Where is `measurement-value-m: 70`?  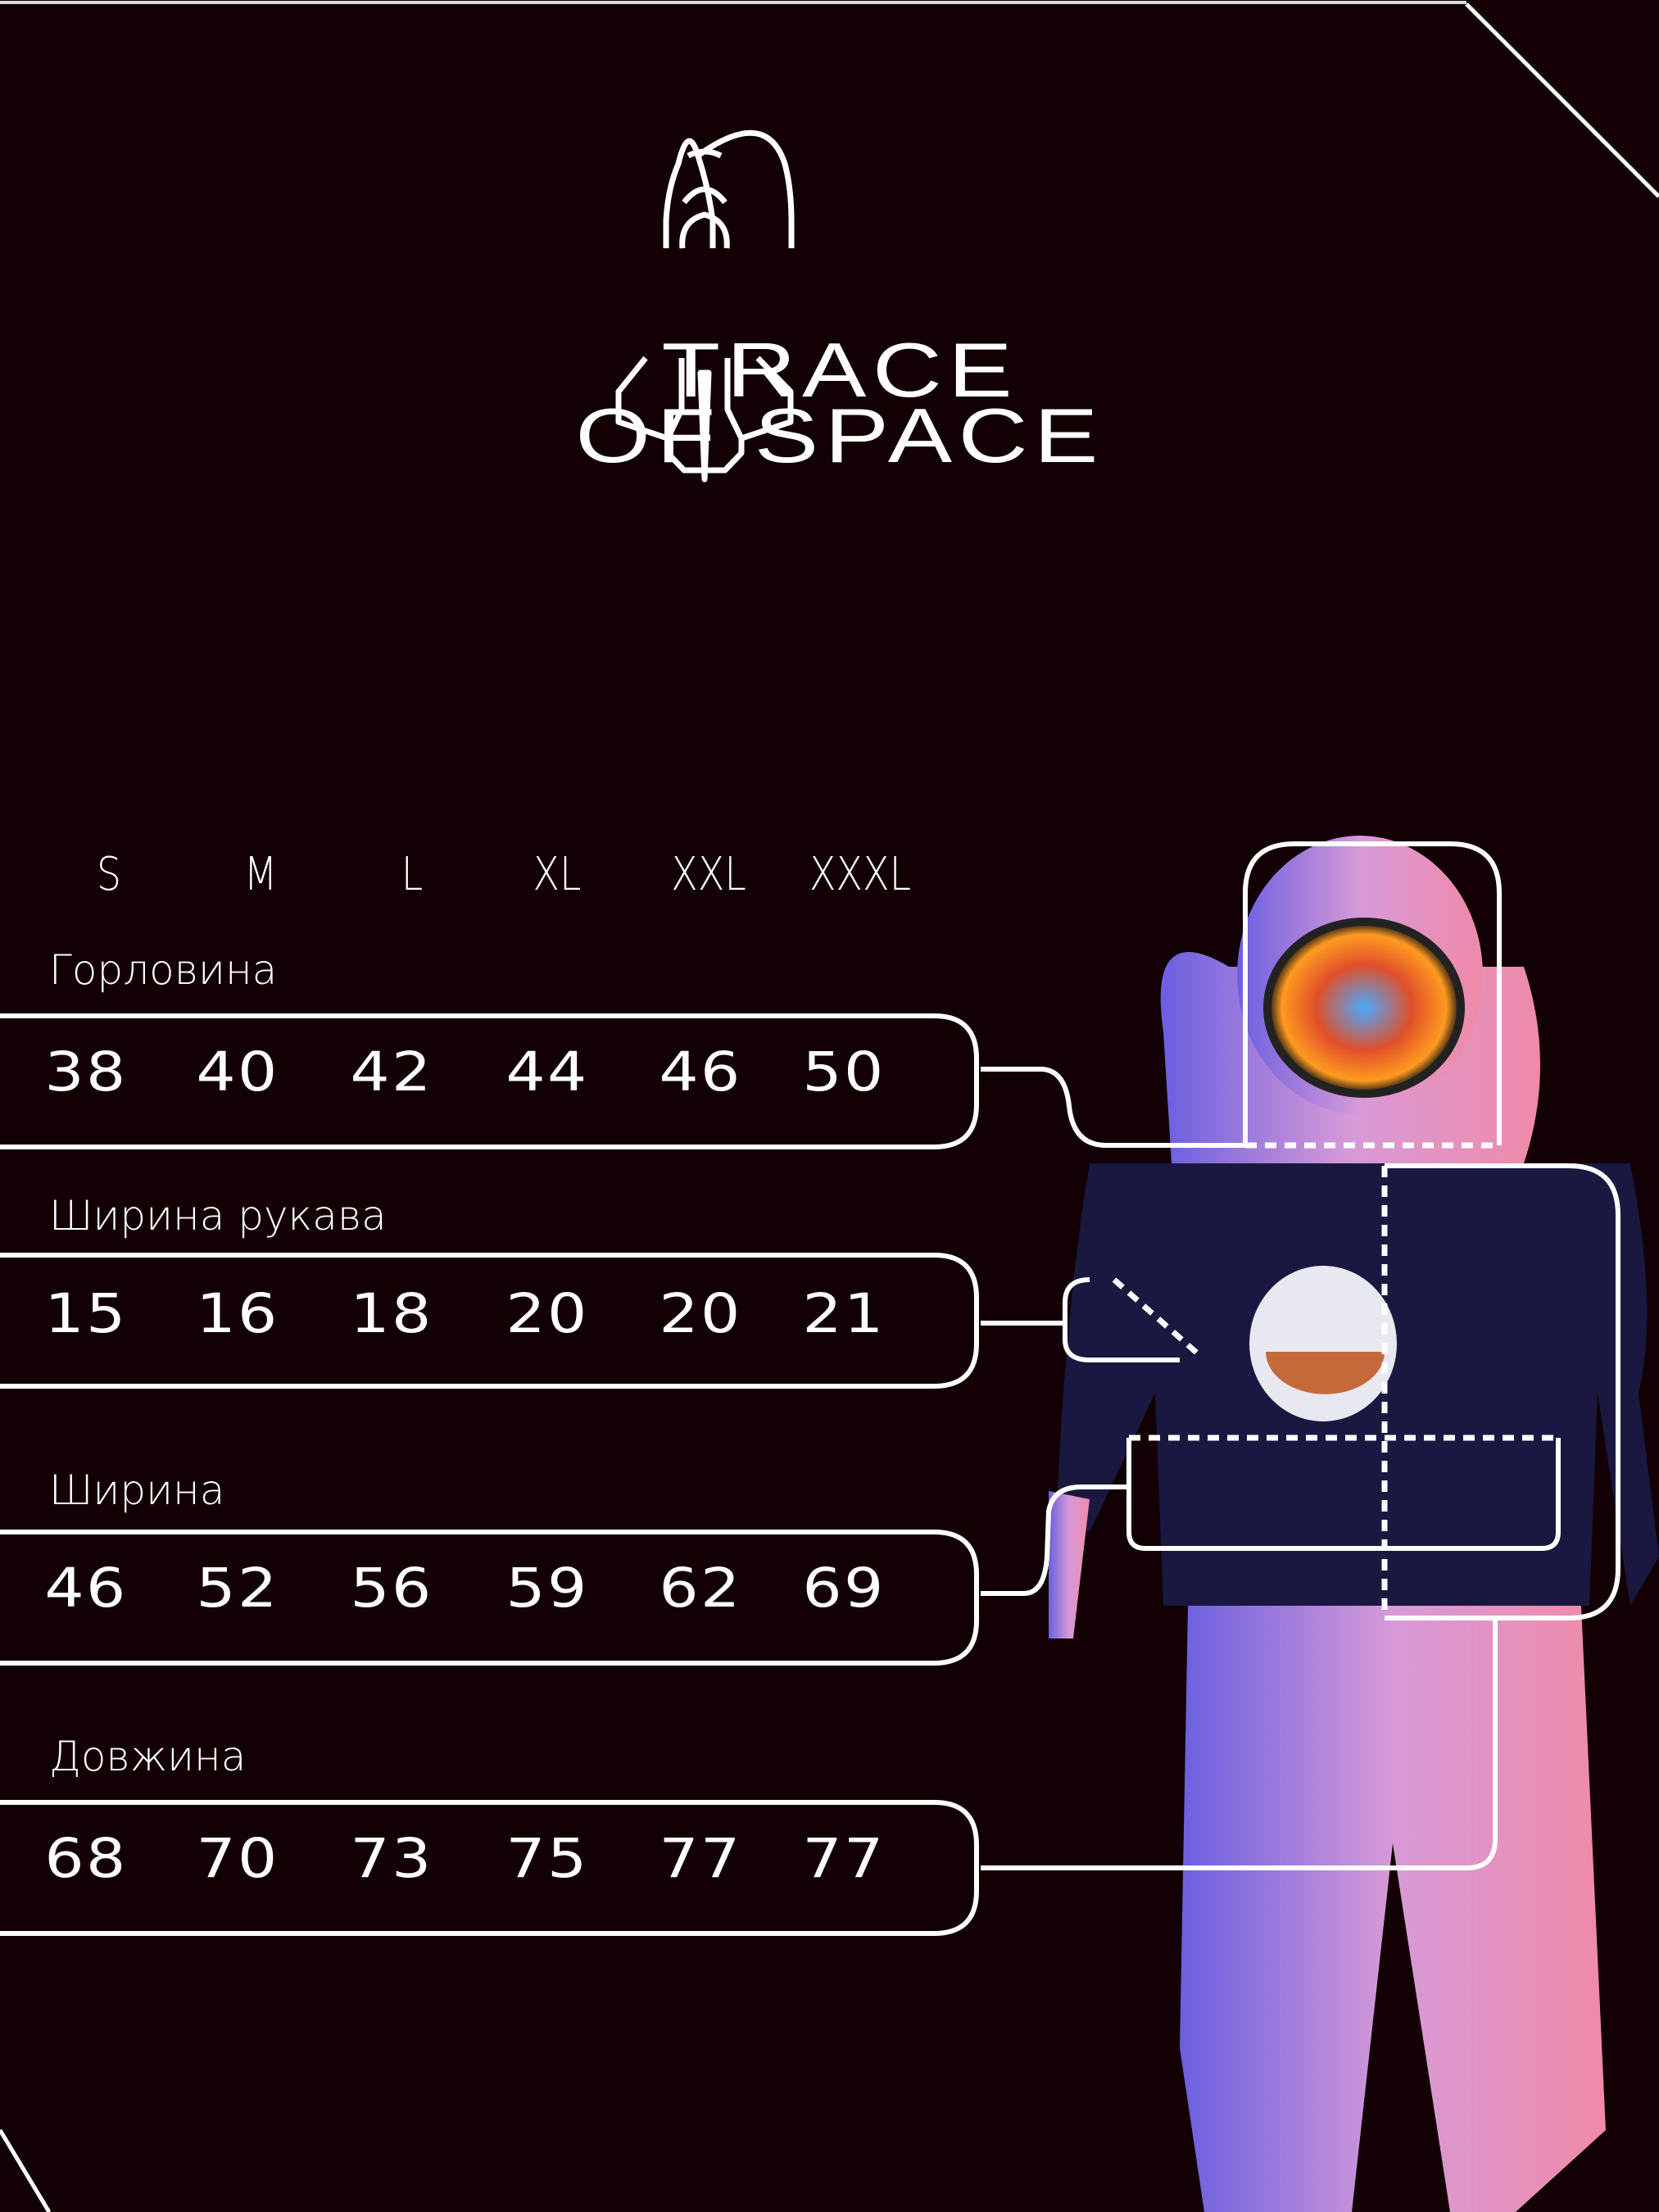 measurement-value-m: 70 is located at coordinates (237, 1858).